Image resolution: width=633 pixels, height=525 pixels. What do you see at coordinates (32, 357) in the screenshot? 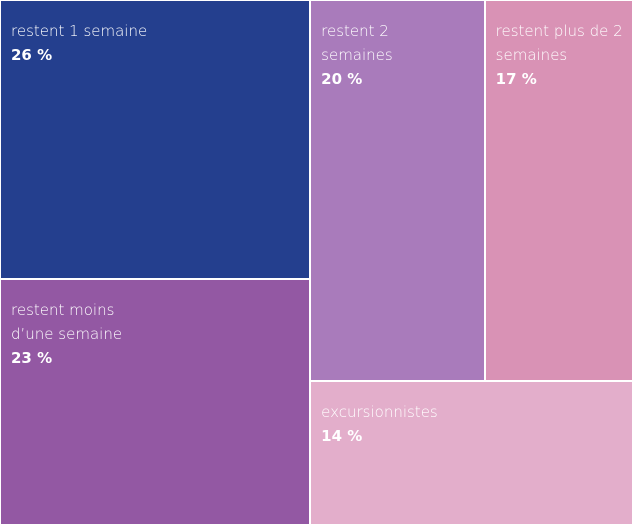
I see `value-label: 23 %` at bounding box center [32, 357].